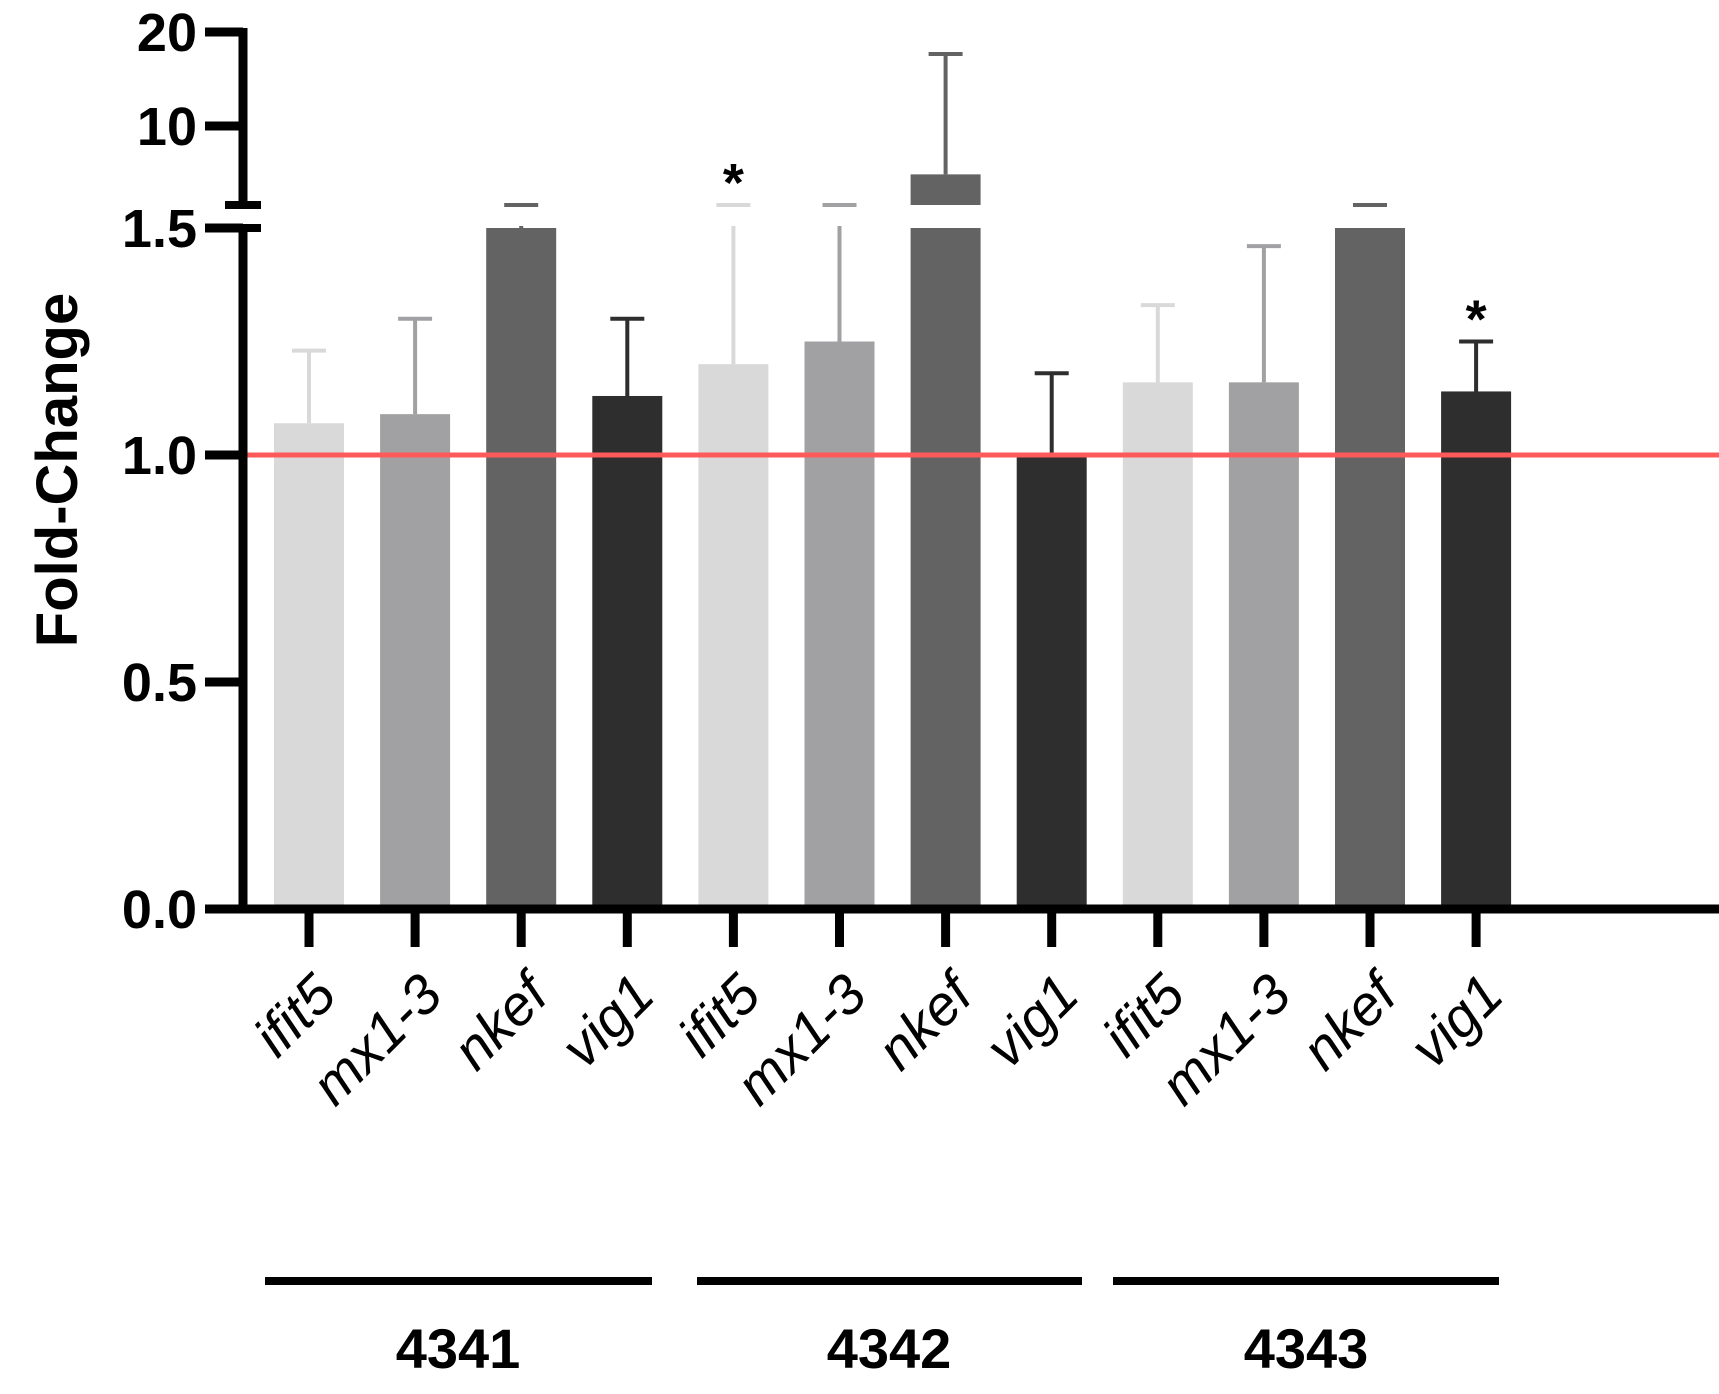  What do you see at coordinates (1051, 682) in the screenshot?
I see `bar-4342-vig1` at bounding box center [1051, 682].